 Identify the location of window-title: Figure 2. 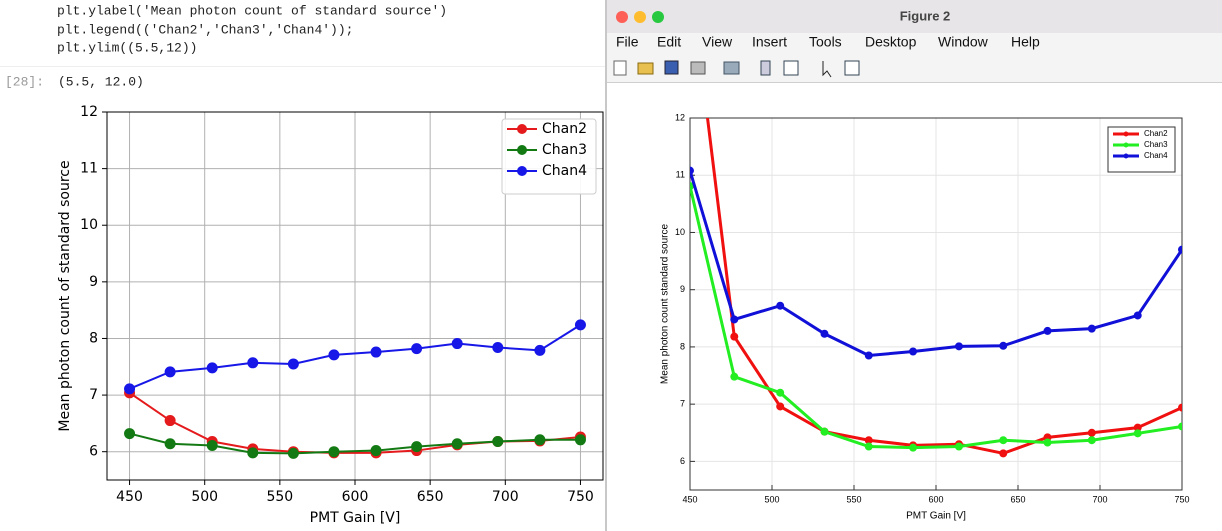
(925, 15).